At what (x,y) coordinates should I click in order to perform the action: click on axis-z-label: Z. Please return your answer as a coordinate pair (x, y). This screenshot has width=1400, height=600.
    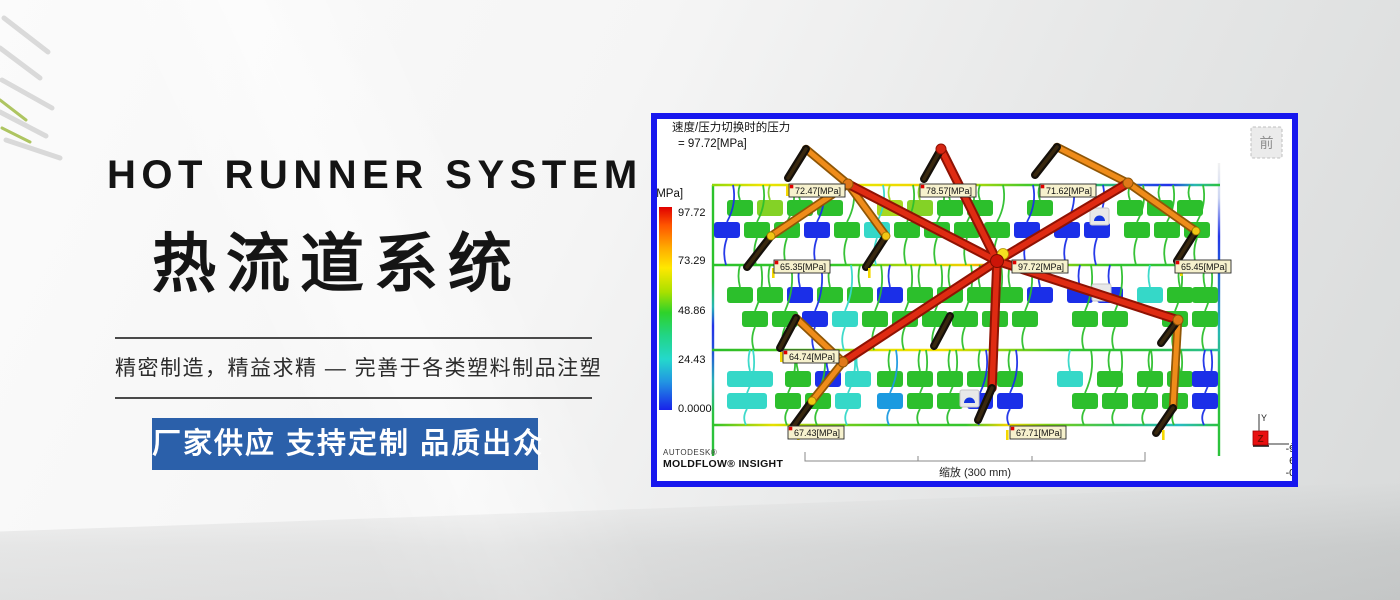
    Looking at the image, I should click on (1260, 439).